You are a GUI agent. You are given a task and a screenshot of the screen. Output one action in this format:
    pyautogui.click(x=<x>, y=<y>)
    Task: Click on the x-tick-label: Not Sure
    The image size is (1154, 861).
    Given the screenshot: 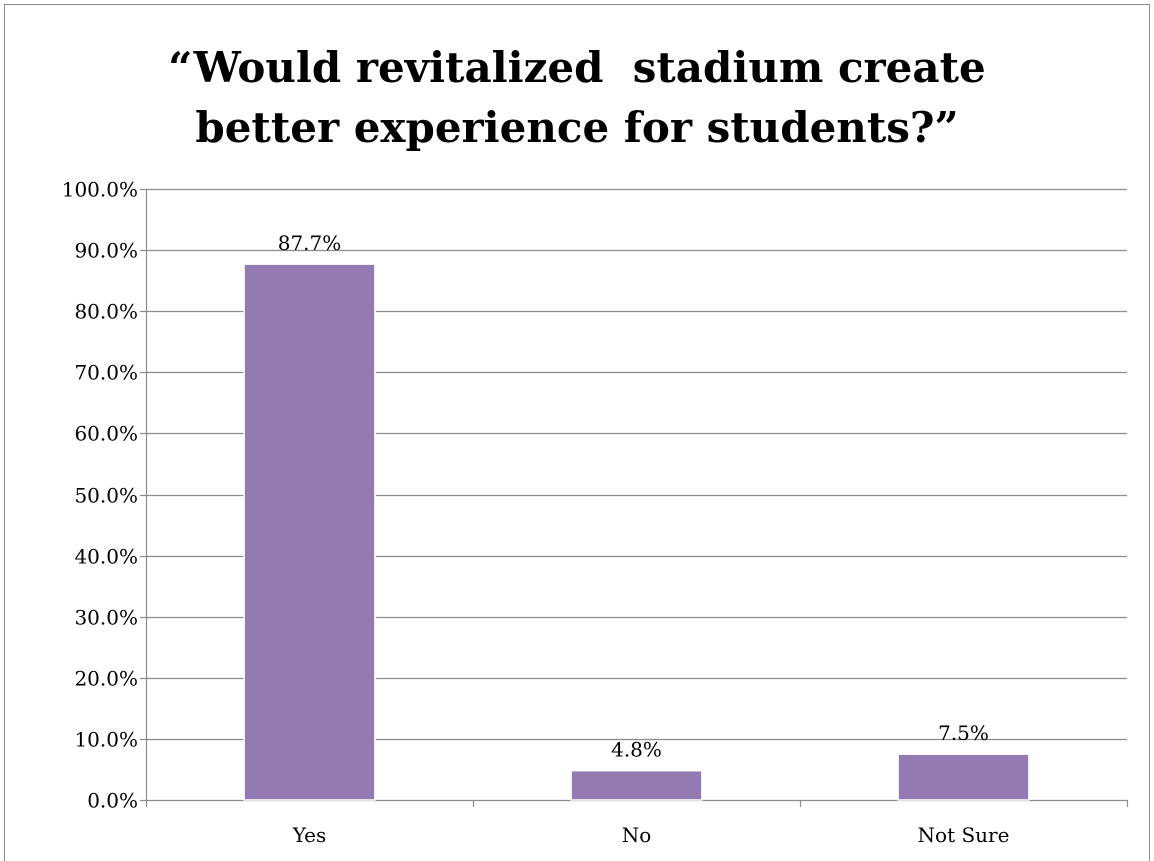 What is the action you would take?
    pyautogui.click(x=964, y=835)
    